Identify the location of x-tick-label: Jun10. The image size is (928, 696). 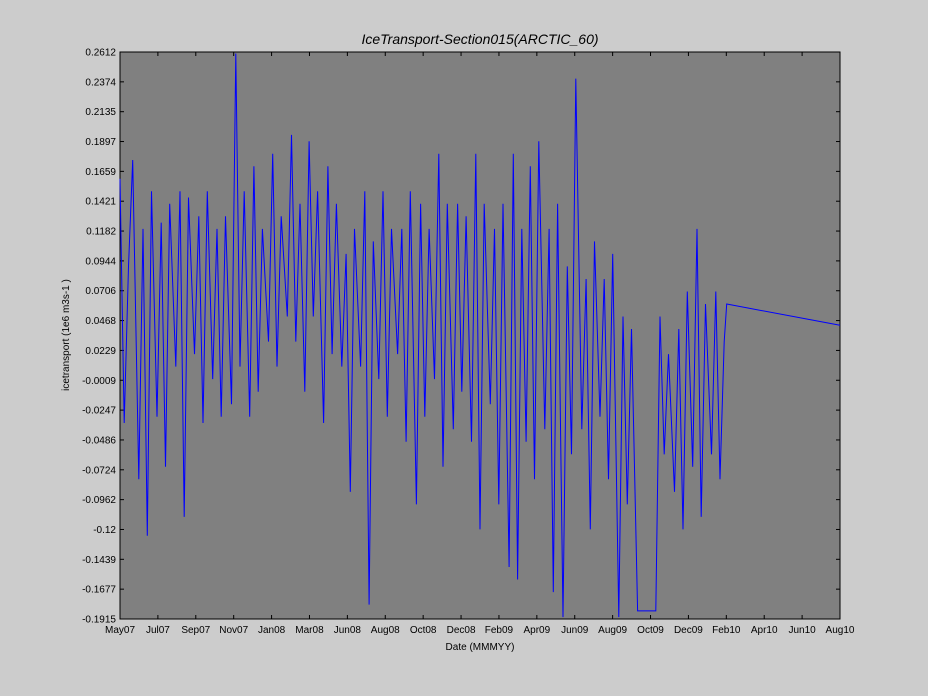
(802, 630).